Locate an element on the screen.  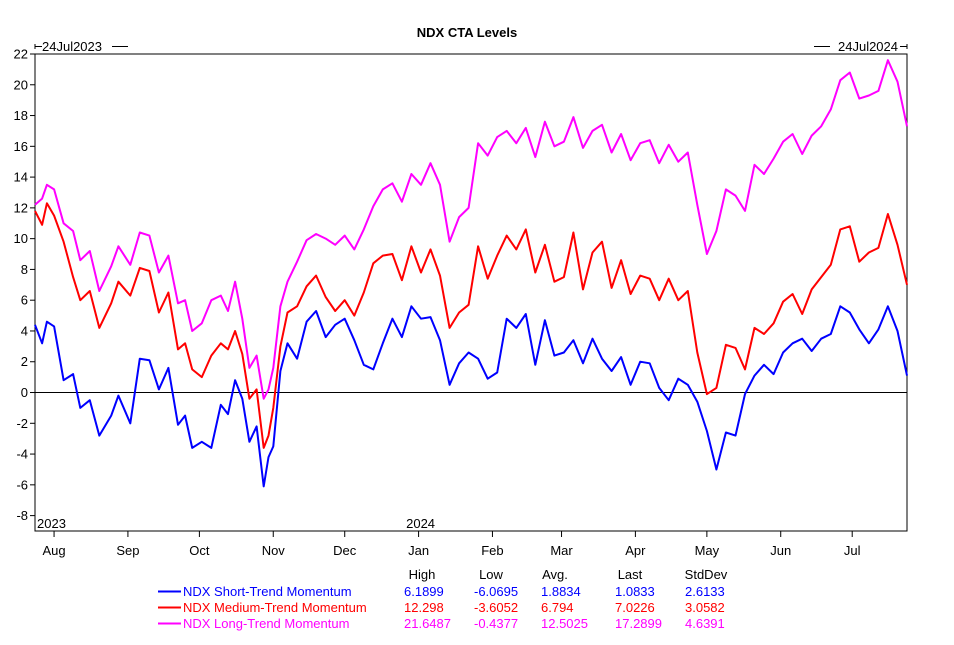
legend-stat-value: -3.6052 is located at coordinates (496, 607).